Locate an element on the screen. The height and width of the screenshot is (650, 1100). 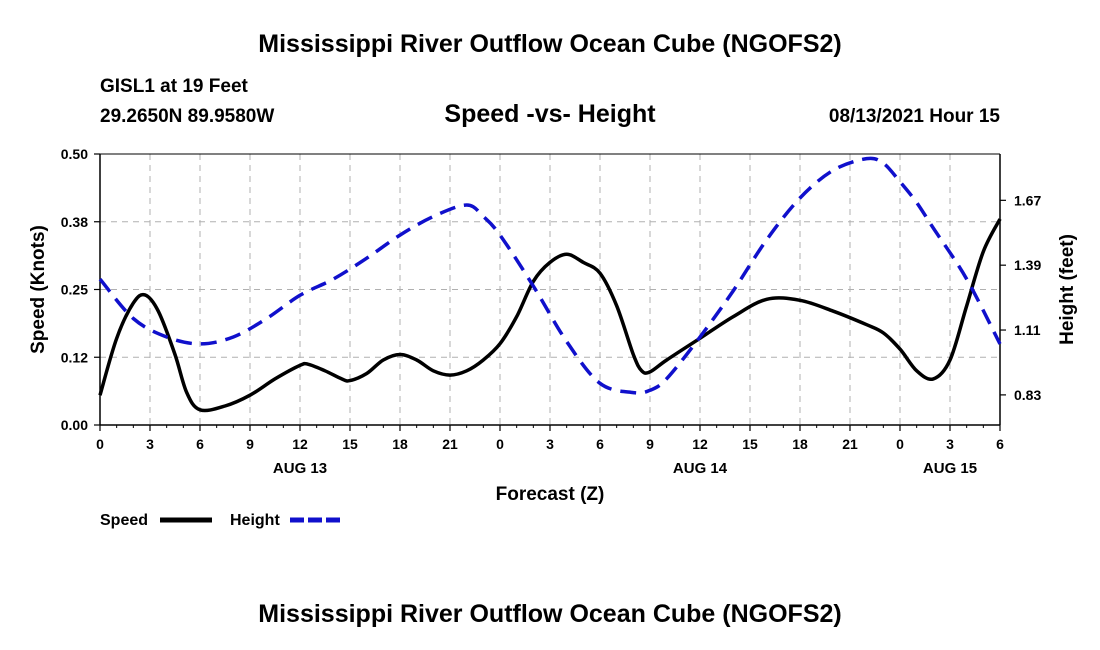
y-tick-label: 0.50 is located at coordinates (74, 154).